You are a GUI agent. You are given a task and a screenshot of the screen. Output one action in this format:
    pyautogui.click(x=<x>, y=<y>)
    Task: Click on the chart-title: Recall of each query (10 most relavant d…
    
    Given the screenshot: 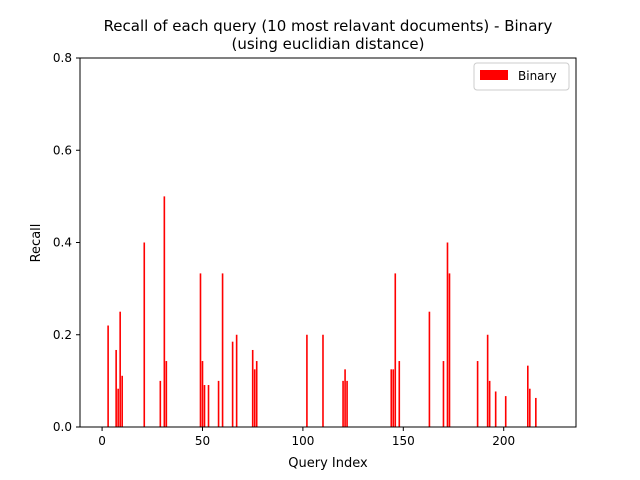 What is the action you would take?
    pyautogui.click(x=328, y=35)
    